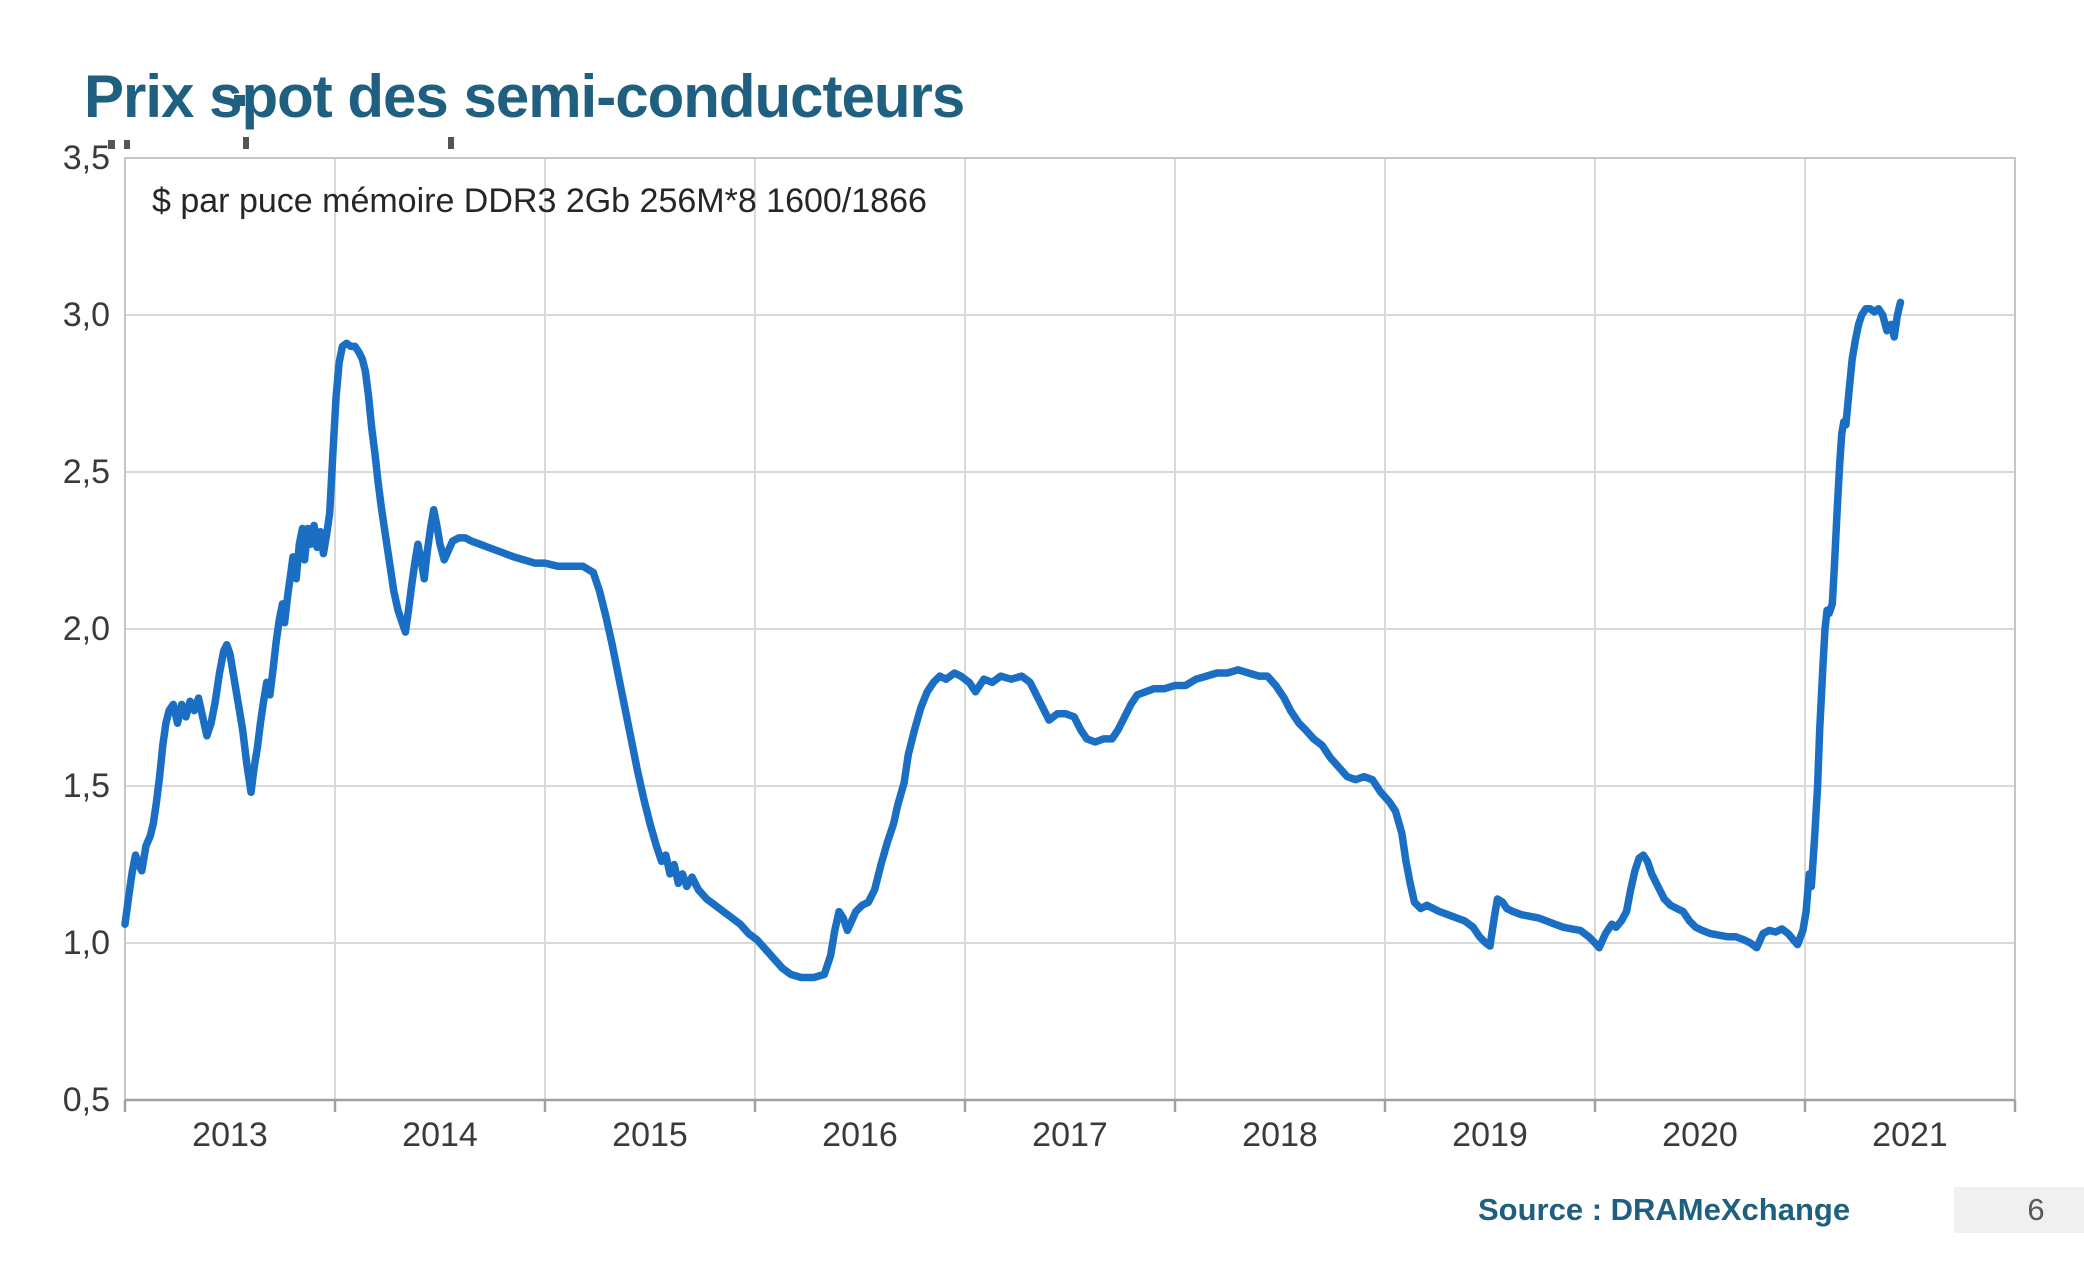 The height and width of the screenshot is (1268, 2084). I want to click on page-number-badge: 6, so click(2019, 1210).